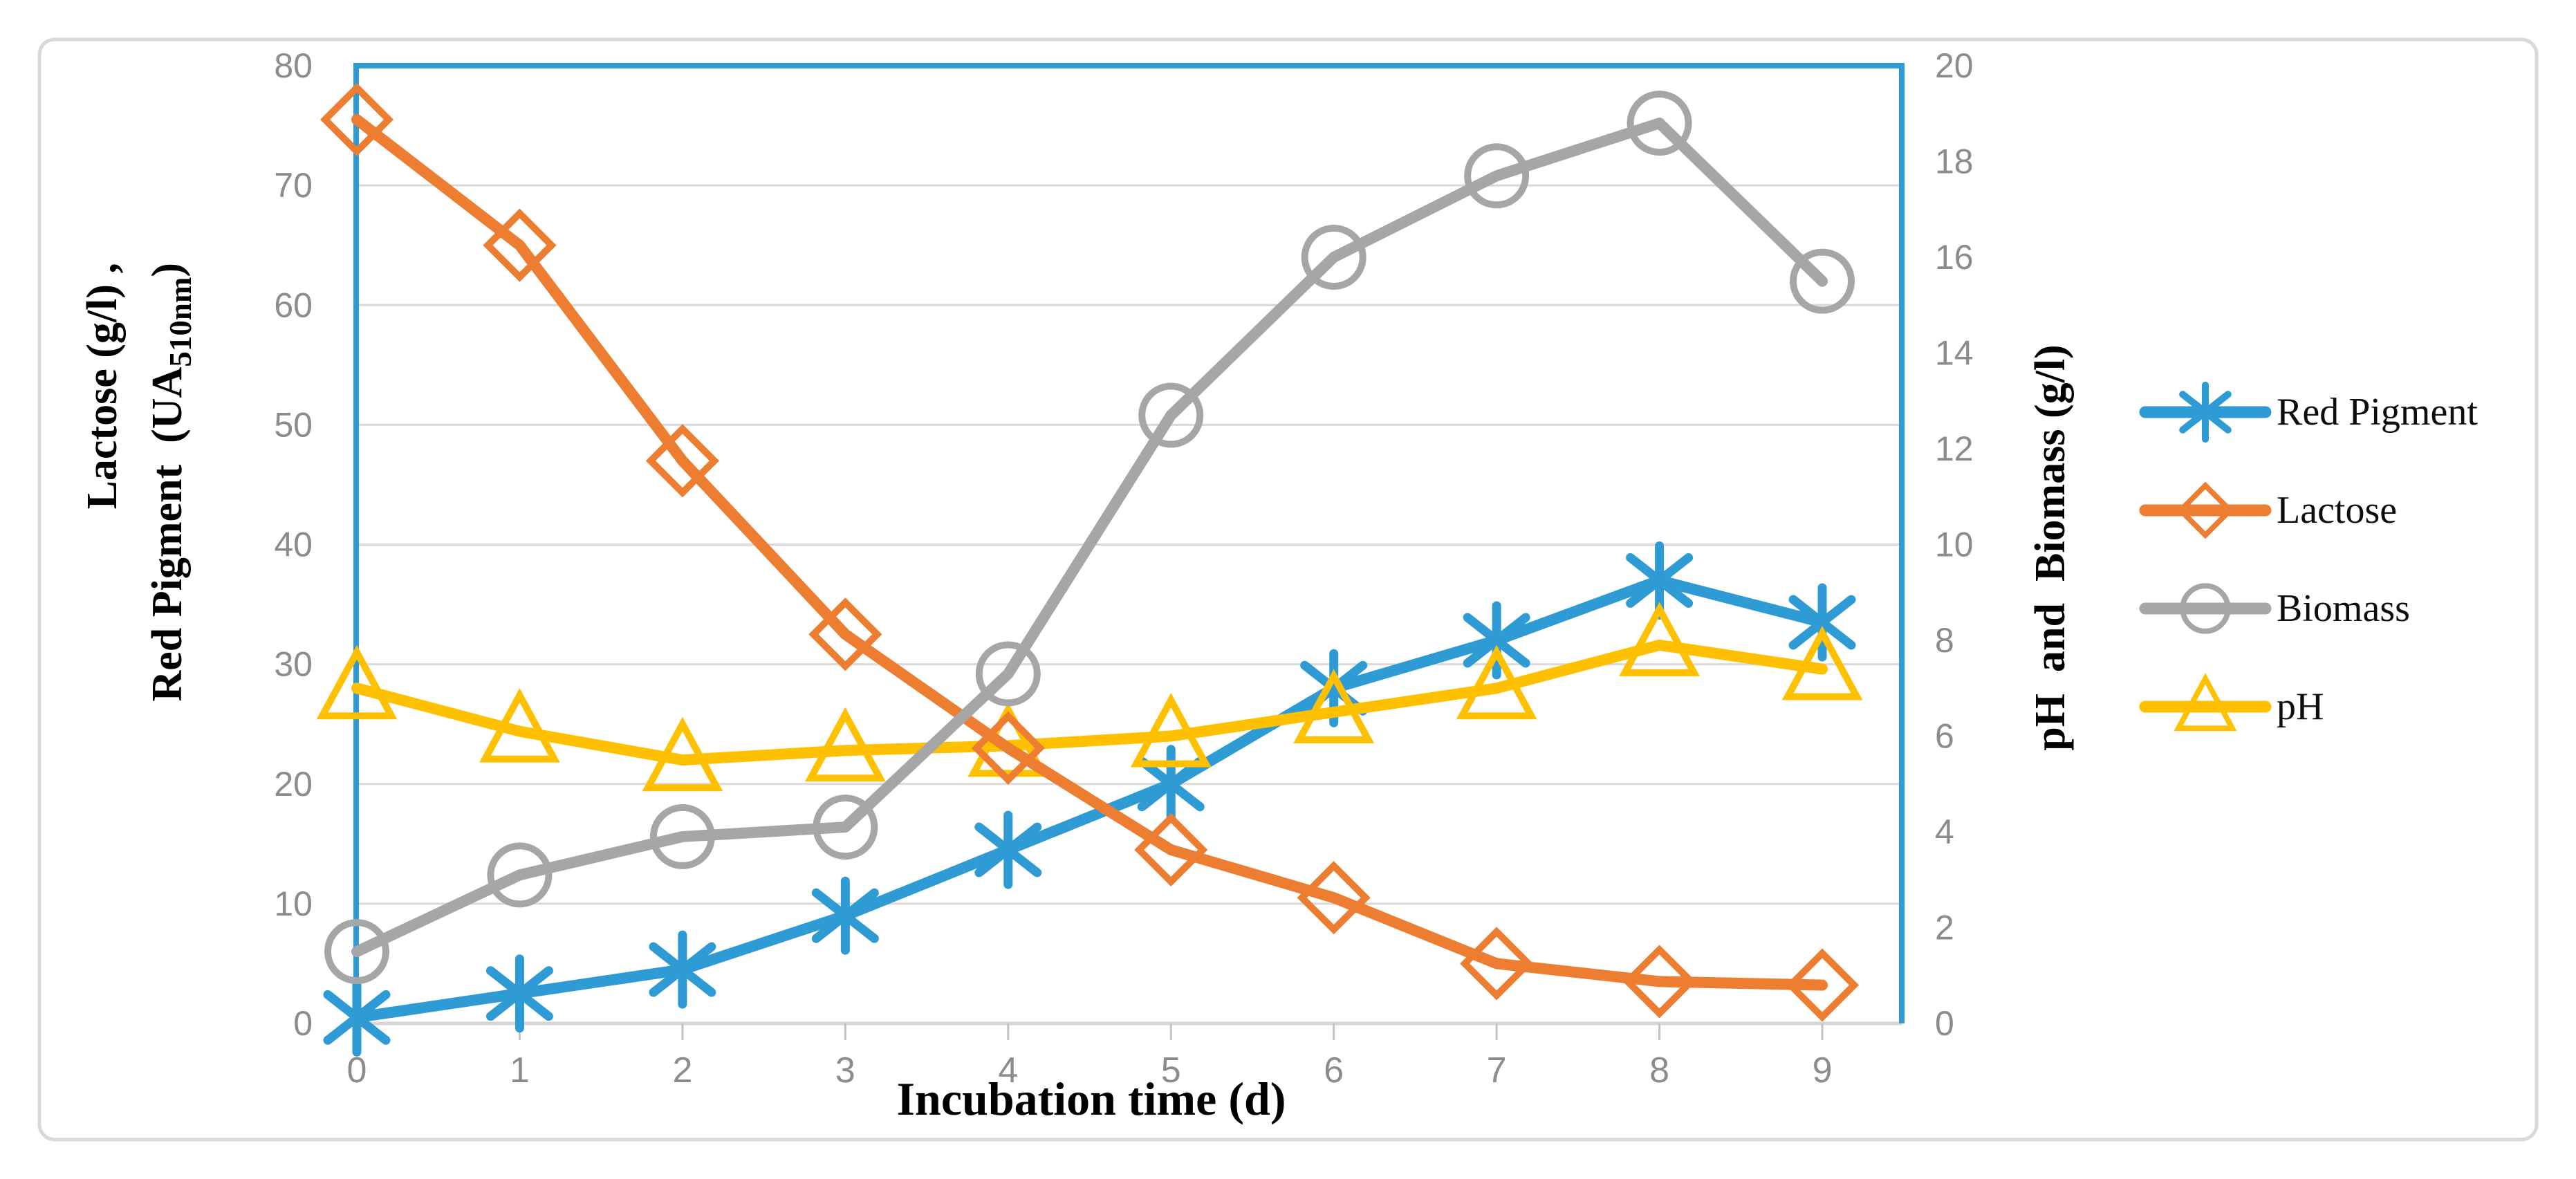 The height and width of the screenshot is (1179, 2576). Describe the element at coordinates (1955, 66) in the screenshot. I see `right-axis-tick-label: 20` at that location.